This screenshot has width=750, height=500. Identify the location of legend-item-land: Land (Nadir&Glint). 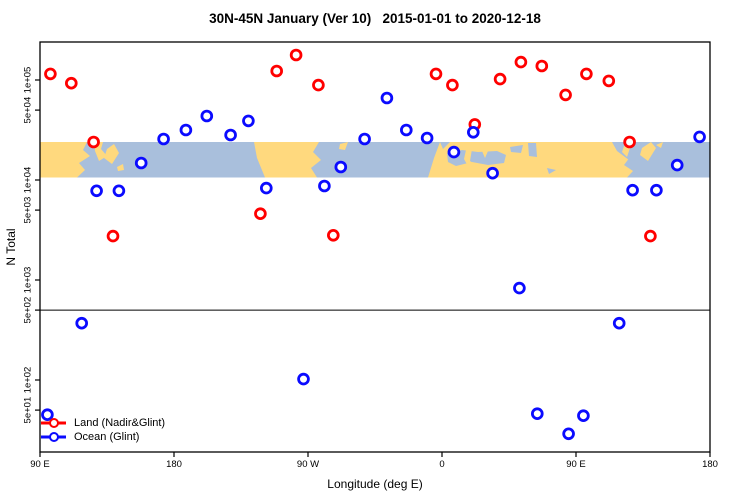
(102, 423).